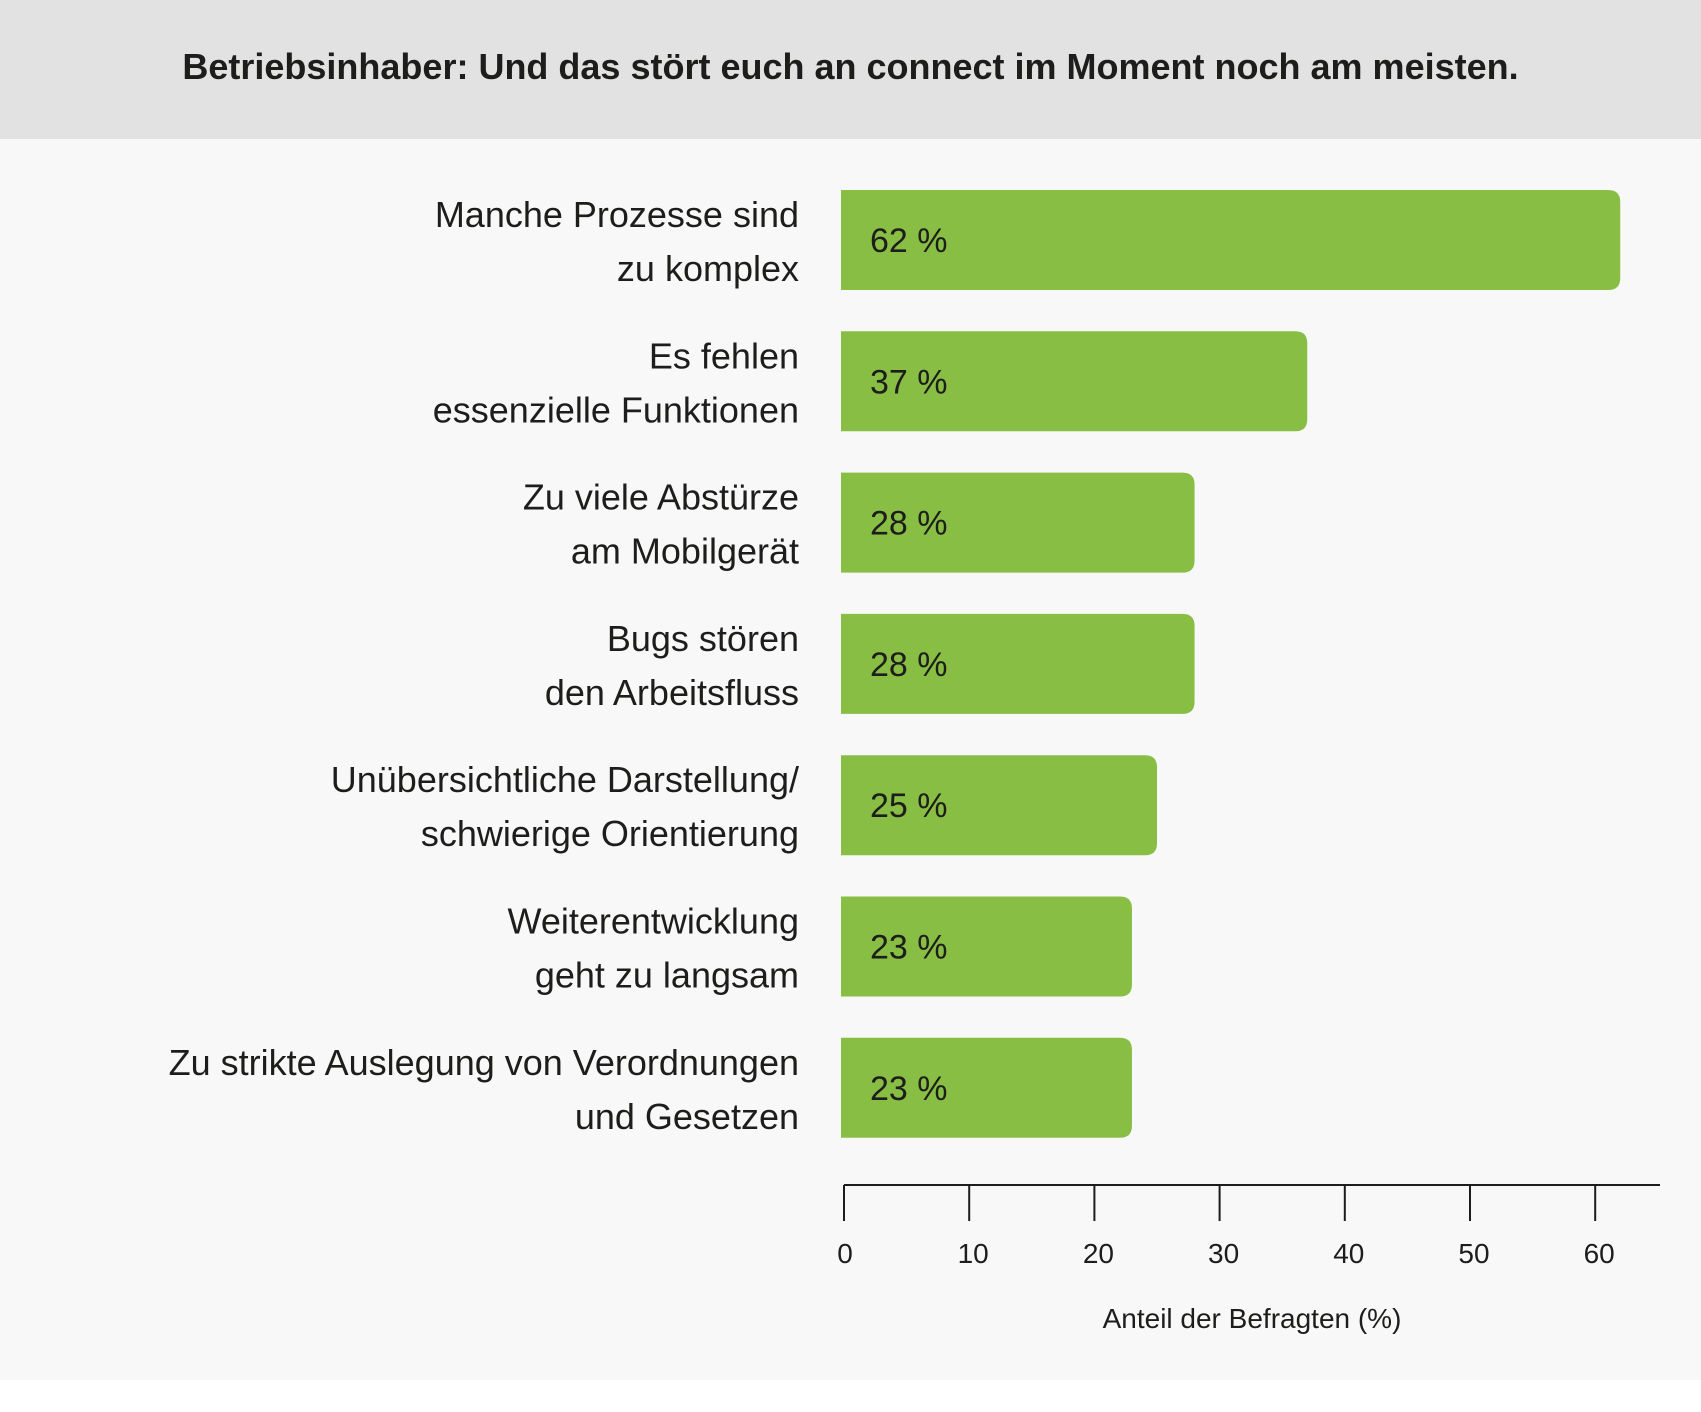  I want to click on x-tick-label: 30, so click(1223, 1253).